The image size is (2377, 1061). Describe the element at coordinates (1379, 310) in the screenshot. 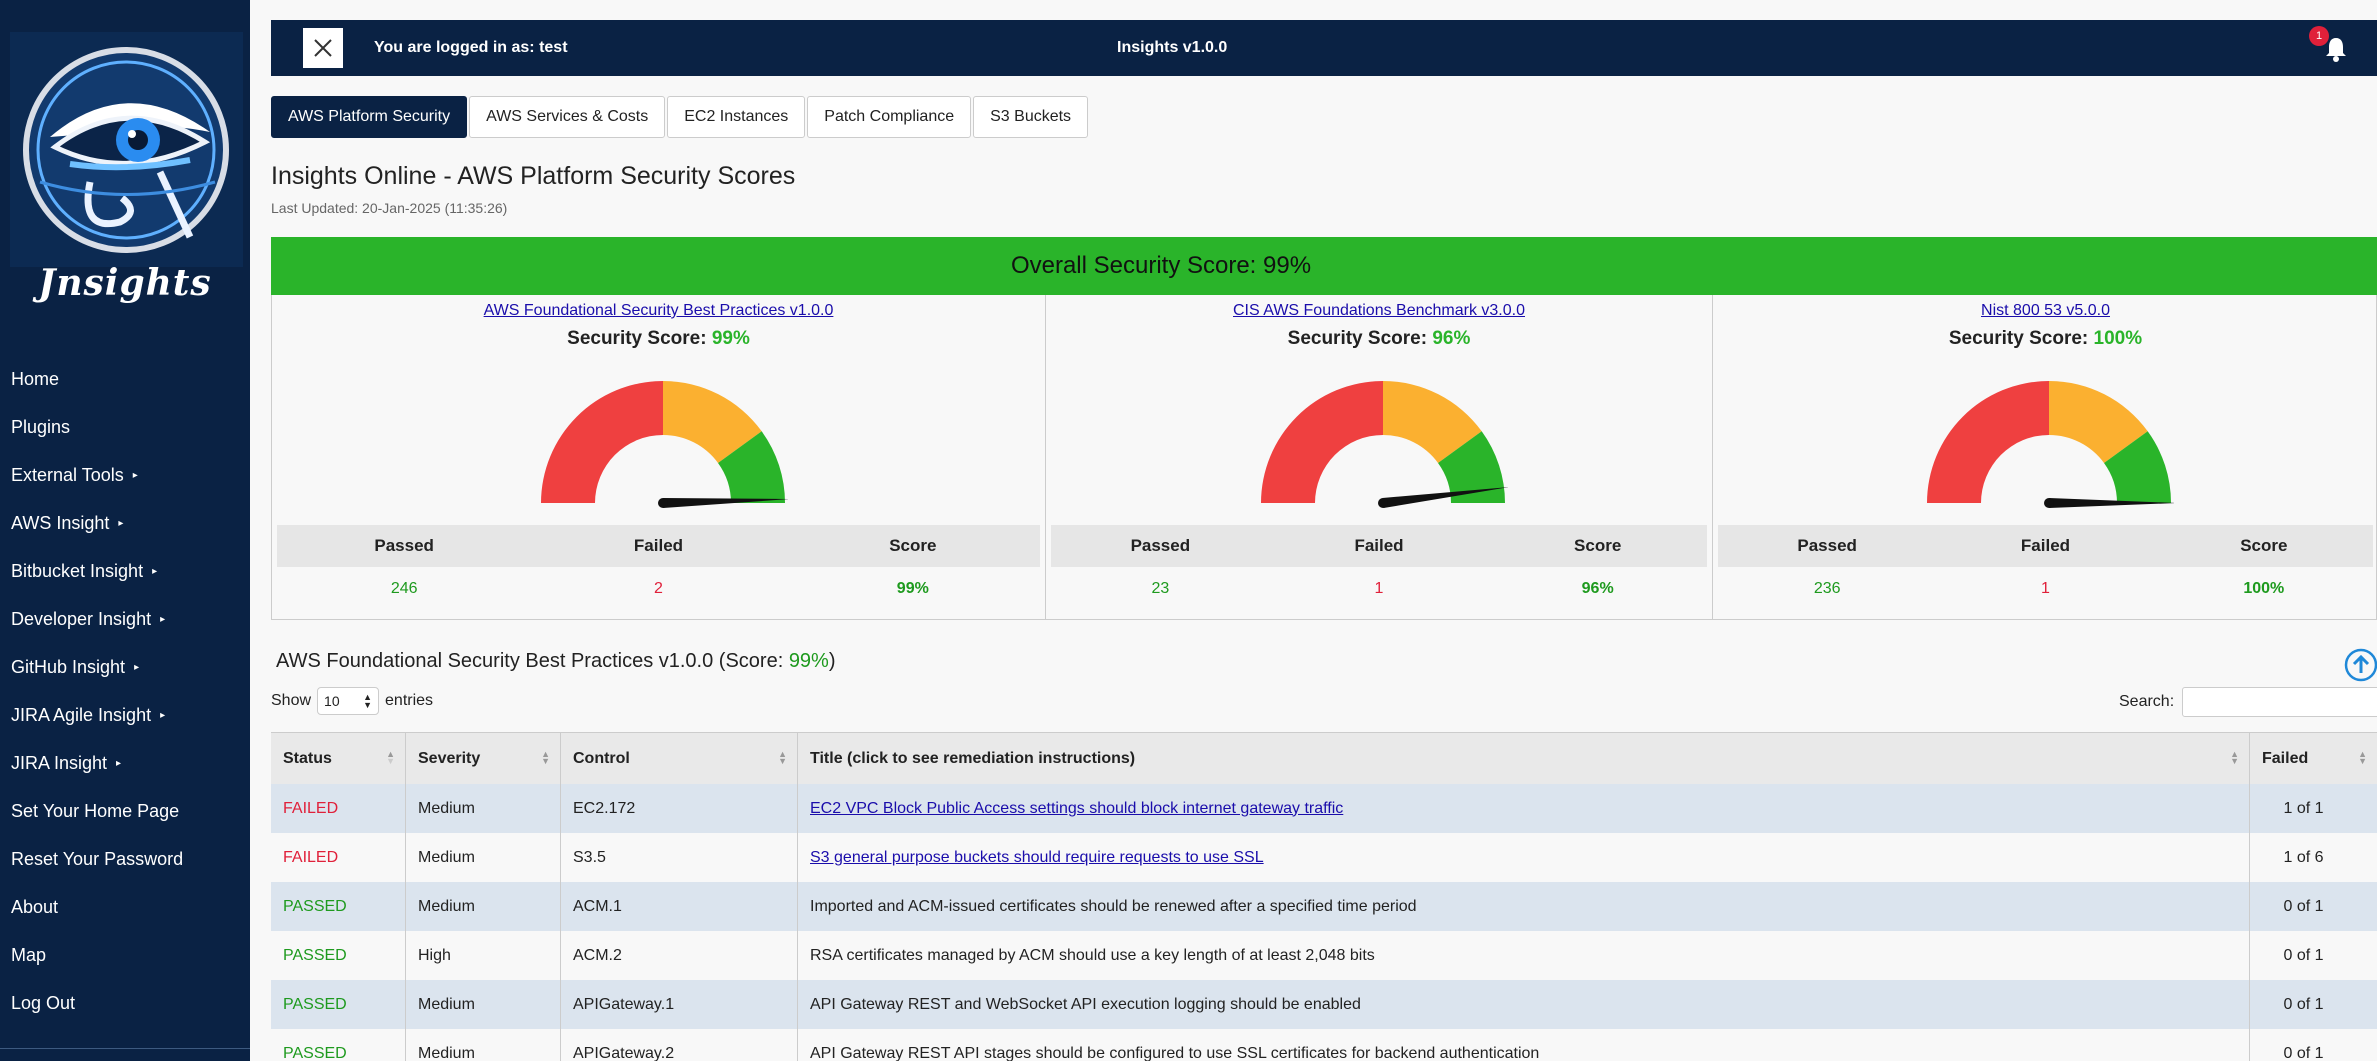

I see `standard-link: CIS AWS Foundations Benchmark v3.0.0` at that location.